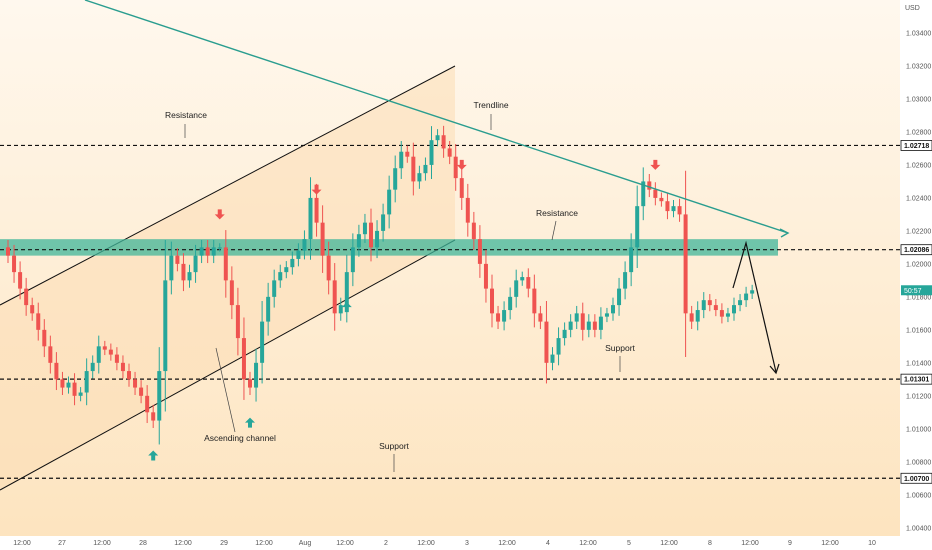 This screenshot has height=550, width=932. I want to click on projection-arrowhead, so click(774, 369).